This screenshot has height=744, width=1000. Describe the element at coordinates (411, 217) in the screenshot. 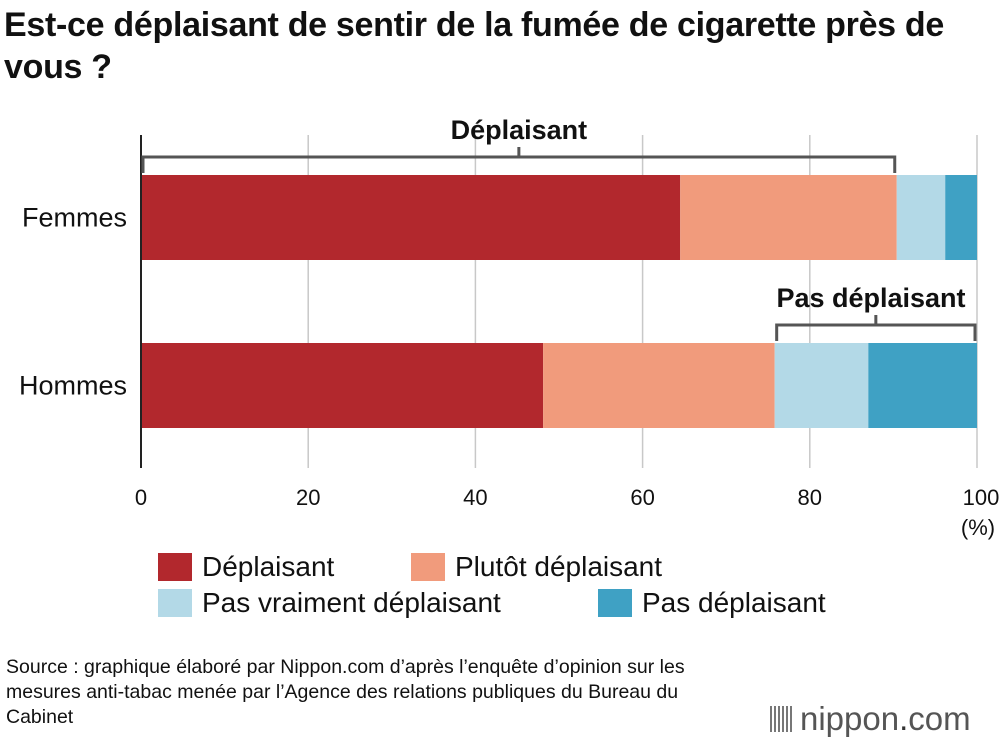

I see `bar-femmes-deplaisant` at that location.